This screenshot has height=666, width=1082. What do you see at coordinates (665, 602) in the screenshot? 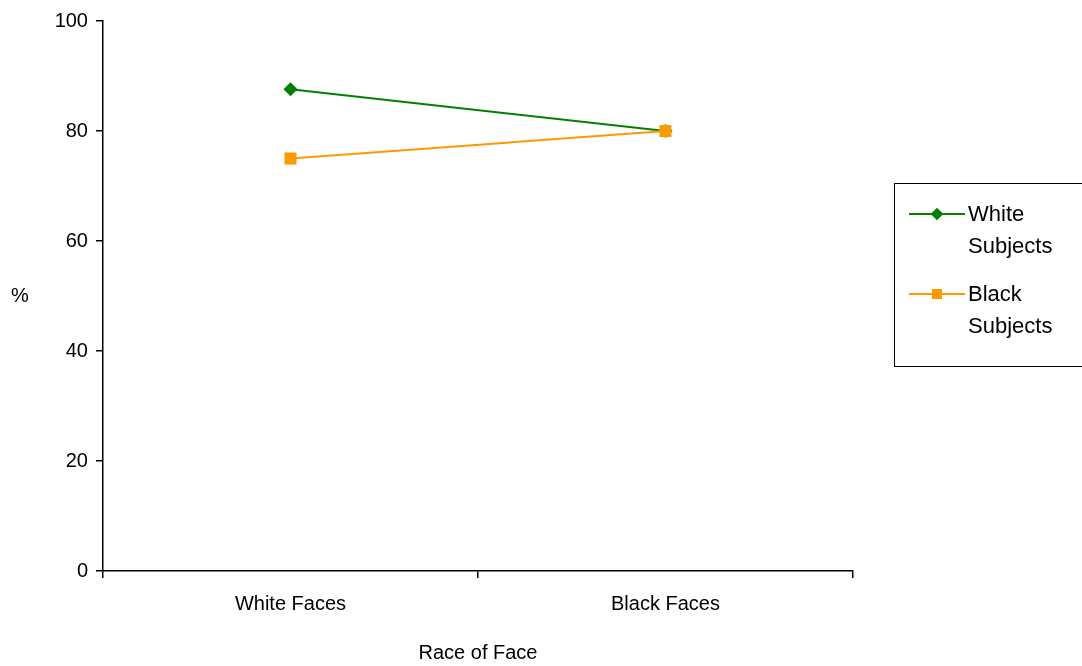
I see `x-tick-label: Black Faces` at bounding box center [665, 602].